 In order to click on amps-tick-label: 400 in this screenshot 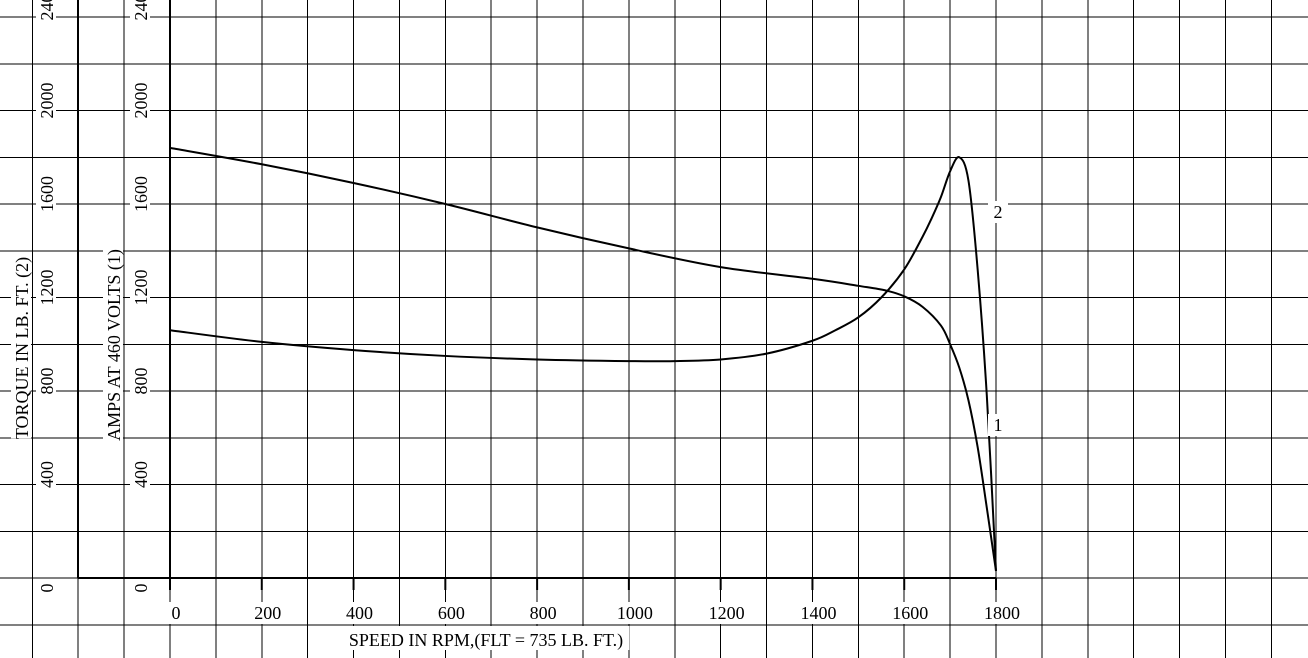, I will do `click(140, 474)`.